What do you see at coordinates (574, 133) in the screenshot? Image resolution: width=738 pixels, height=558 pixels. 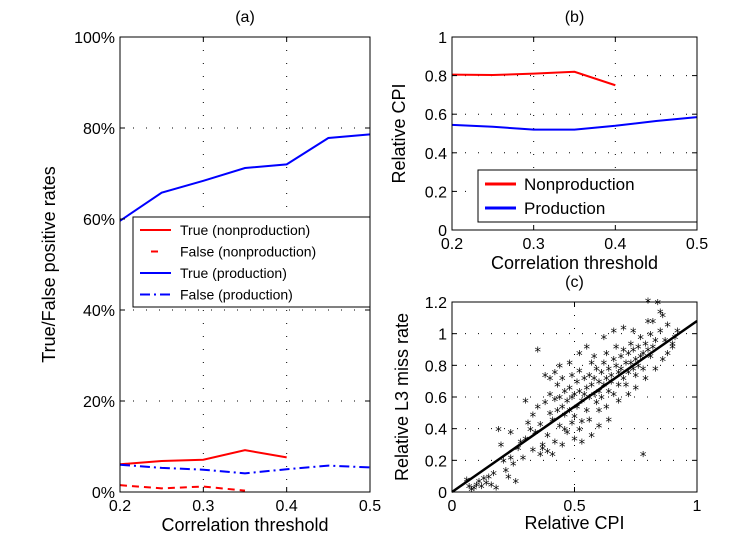 I see `axes-box` at bounding box center [574, 133].